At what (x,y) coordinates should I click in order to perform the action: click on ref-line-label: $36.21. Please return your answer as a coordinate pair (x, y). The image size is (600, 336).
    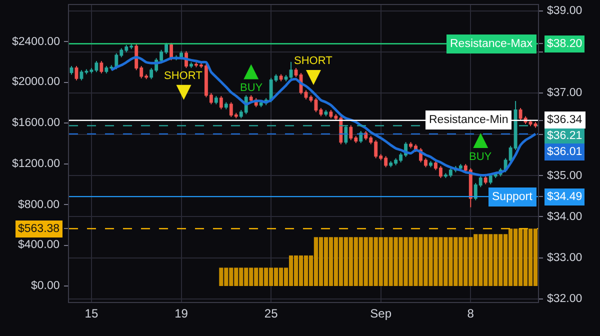
    Looking at the image, I should click on (564, 136).